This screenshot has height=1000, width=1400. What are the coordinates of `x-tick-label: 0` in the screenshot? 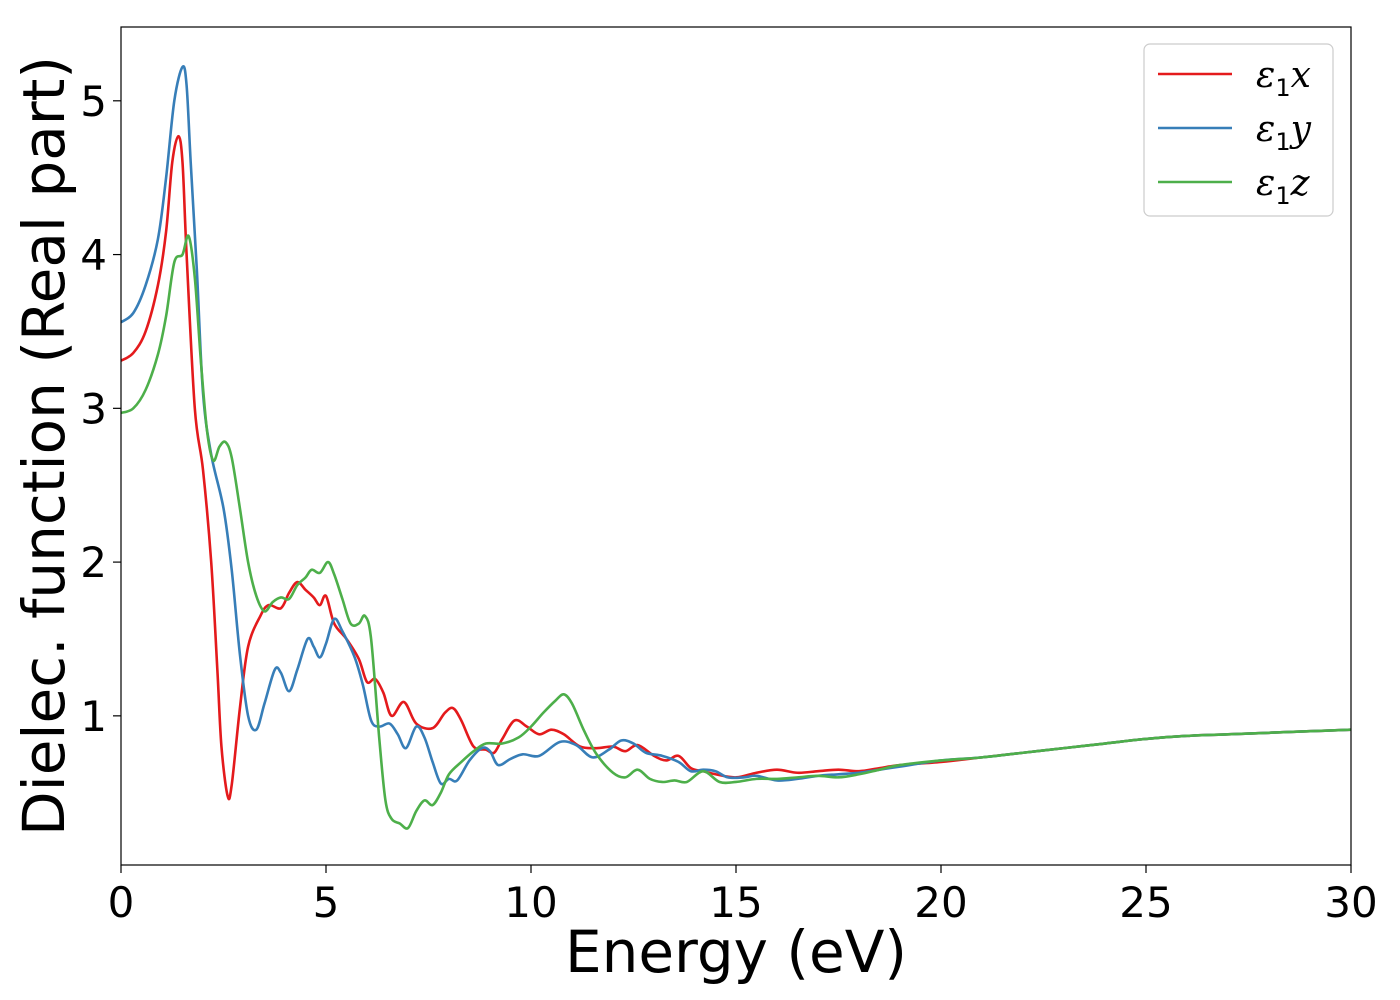 It's located at (121, 902).